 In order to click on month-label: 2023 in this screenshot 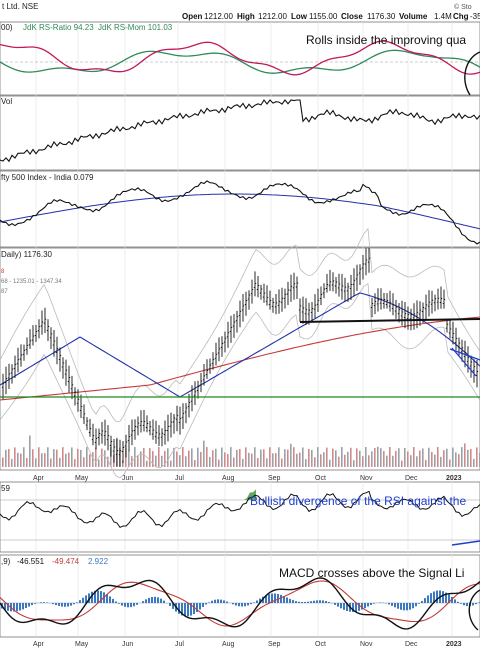, I will do `click(454, 478)`.